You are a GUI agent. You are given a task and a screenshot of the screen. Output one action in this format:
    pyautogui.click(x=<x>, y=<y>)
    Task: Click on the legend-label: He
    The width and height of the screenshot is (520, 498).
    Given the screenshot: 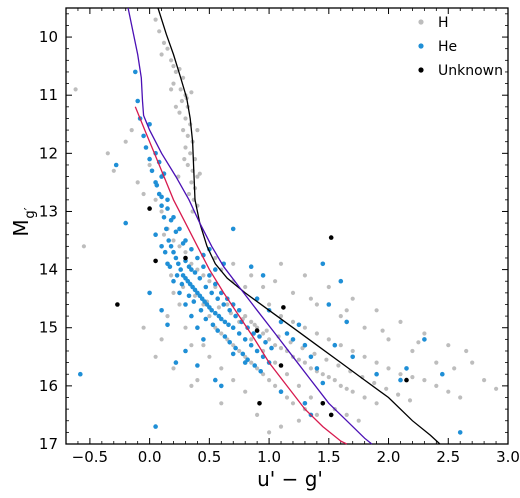 What is the action you would take?
    pyautogui.click(x=447, y=47)
    